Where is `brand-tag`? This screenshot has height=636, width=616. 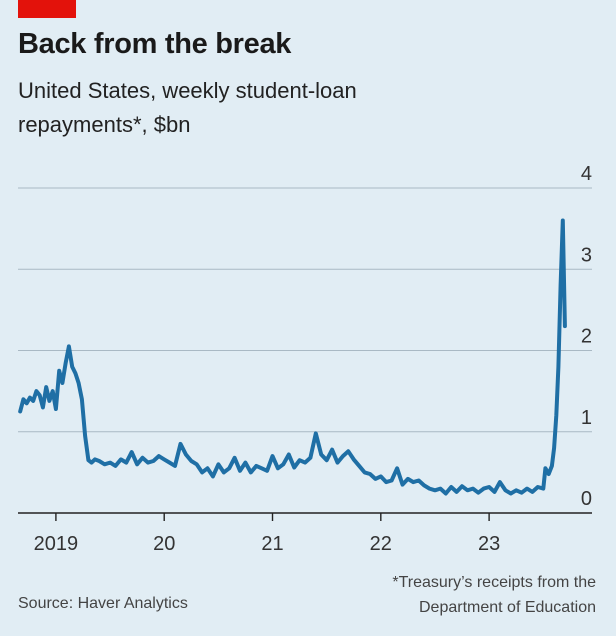
brand-tag is located at coordinates (47, 9).